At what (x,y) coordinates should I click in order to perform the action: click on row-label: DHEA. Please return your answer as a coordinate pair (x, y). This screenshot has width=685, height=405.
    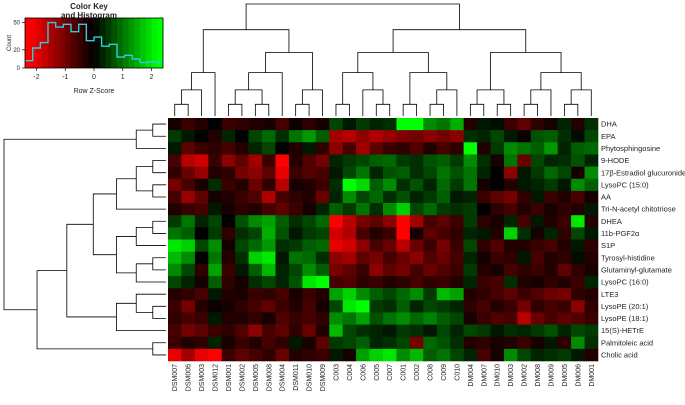
    Looking at the image, I should click on (611, 221).